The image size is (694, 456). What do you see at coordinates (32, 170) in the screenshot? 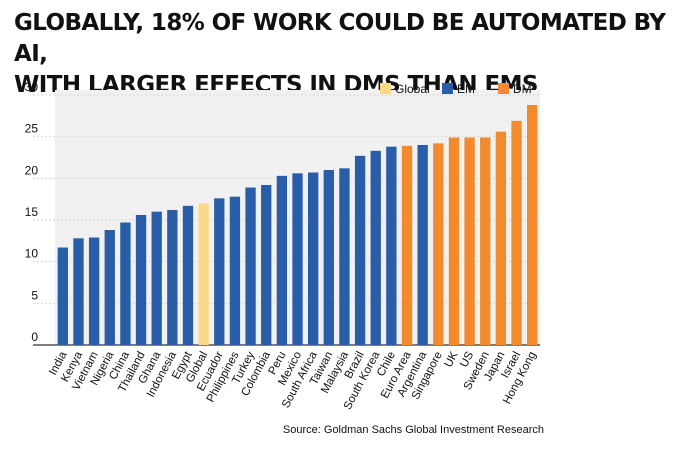
I see `y-tick-label: 20` at bounding box center [32, 170].